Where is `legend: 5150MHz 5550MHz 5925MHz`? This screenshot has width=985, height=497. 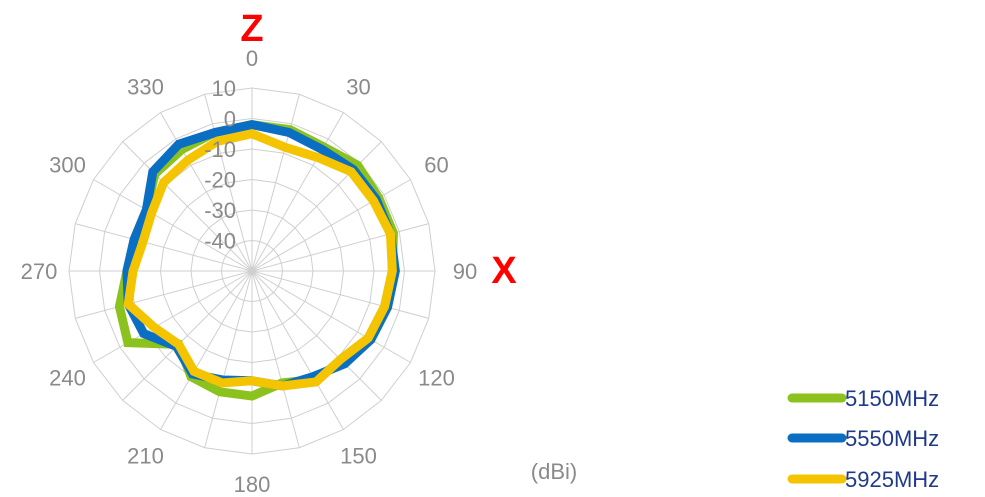 legend: 5150MHz 5550MHz 5925MHz is located at coordinates (863, 439).